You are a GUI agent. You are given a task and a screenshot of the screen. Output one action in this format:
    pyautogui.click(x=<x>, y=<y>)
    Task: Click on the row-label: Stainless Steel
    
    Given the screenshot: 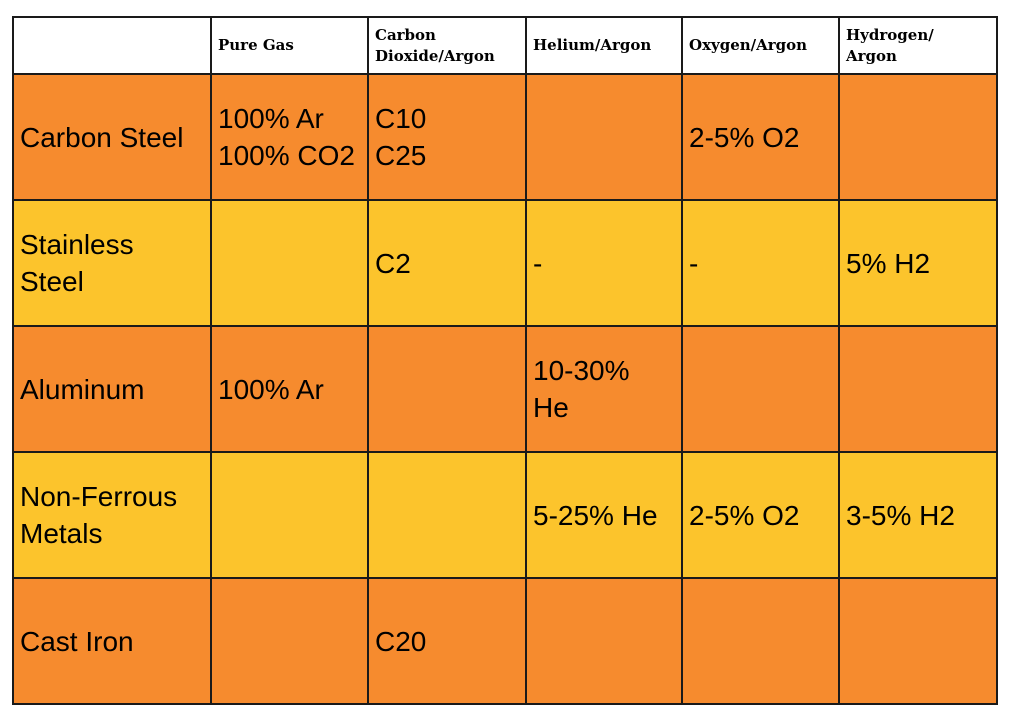 What is the action you would take?
    pyautogui.click(x=112, y=263)
    